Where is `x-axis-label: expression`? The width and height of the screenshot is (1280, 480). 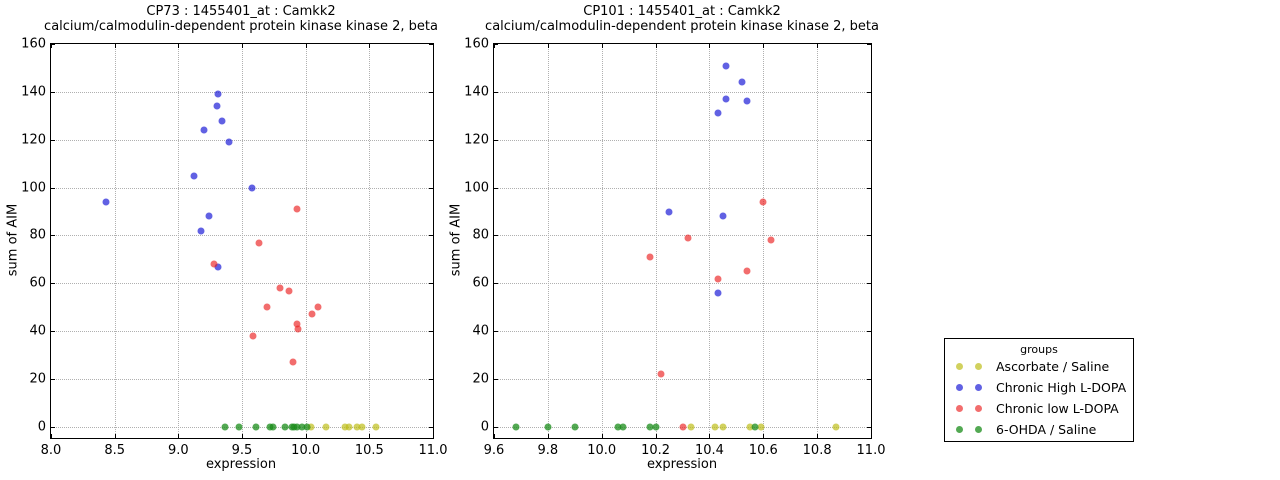 x-axis-label: expression is located at coordinates (241, 464).